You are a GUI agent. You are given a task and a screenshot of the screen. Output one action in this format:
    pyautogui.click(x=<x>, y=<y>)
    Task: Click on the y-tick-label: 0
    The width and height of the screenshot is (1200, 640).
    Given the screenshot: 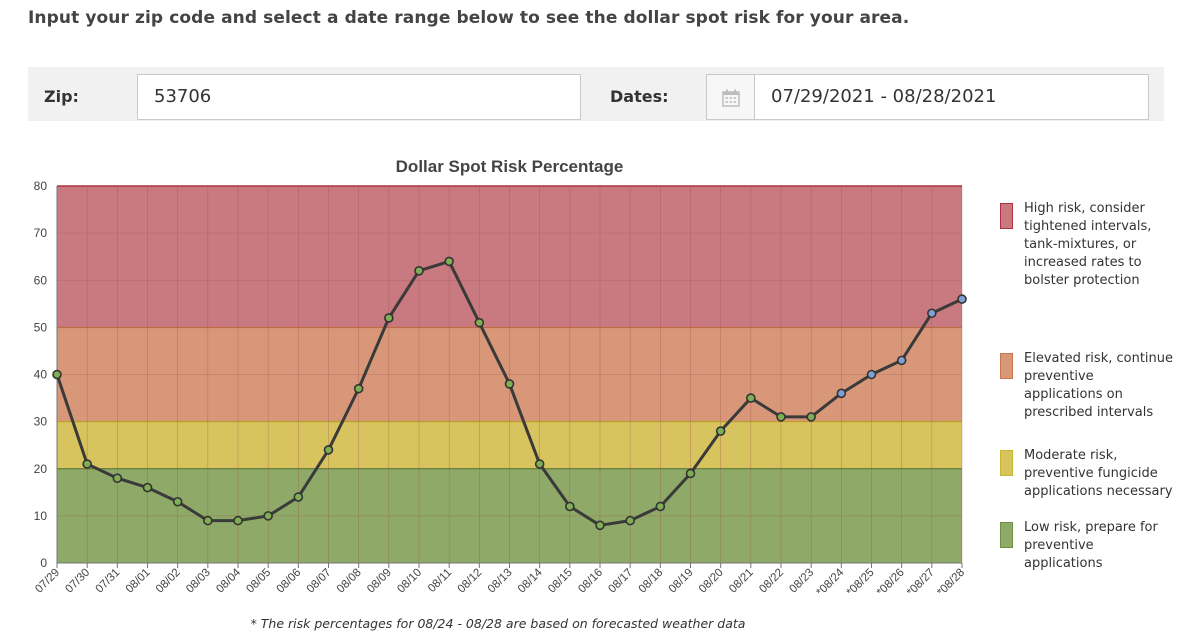 What is the action you would take?
    pyautogui.click(x=43, y=563)
    